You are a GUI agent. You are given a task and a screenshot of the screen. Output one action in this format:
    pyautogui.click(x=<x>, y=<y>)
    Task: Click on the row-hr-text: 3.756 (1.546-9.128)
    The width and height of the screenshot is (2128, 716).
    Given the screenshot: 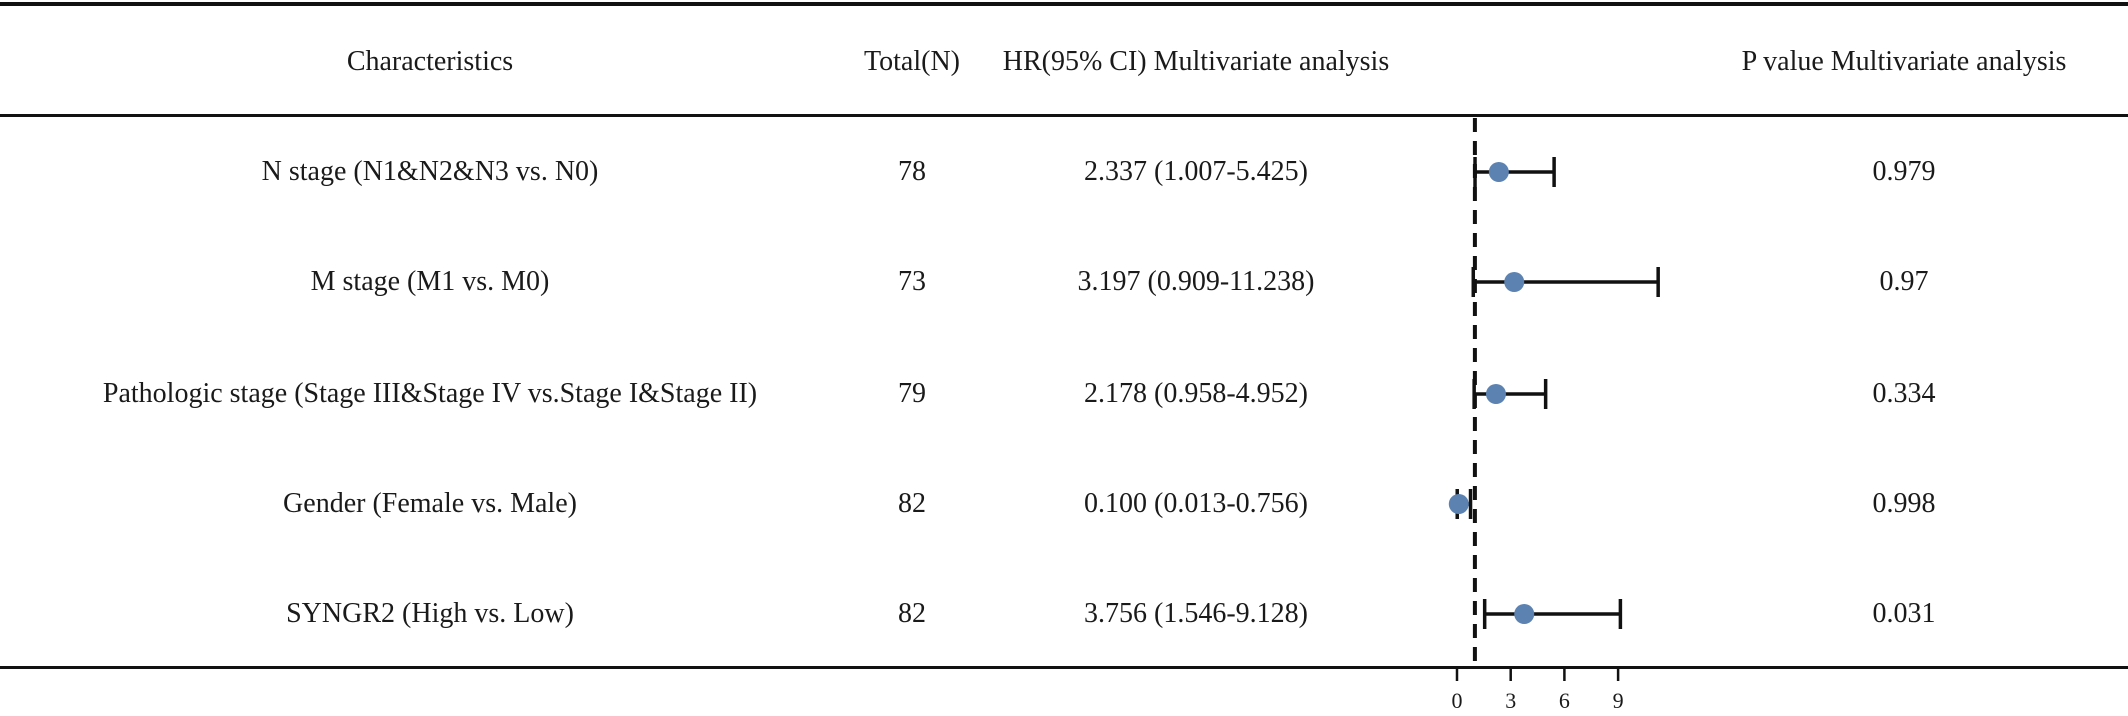 What is the action you would take?
    pyautogui.click(x=1196, y=613)
    